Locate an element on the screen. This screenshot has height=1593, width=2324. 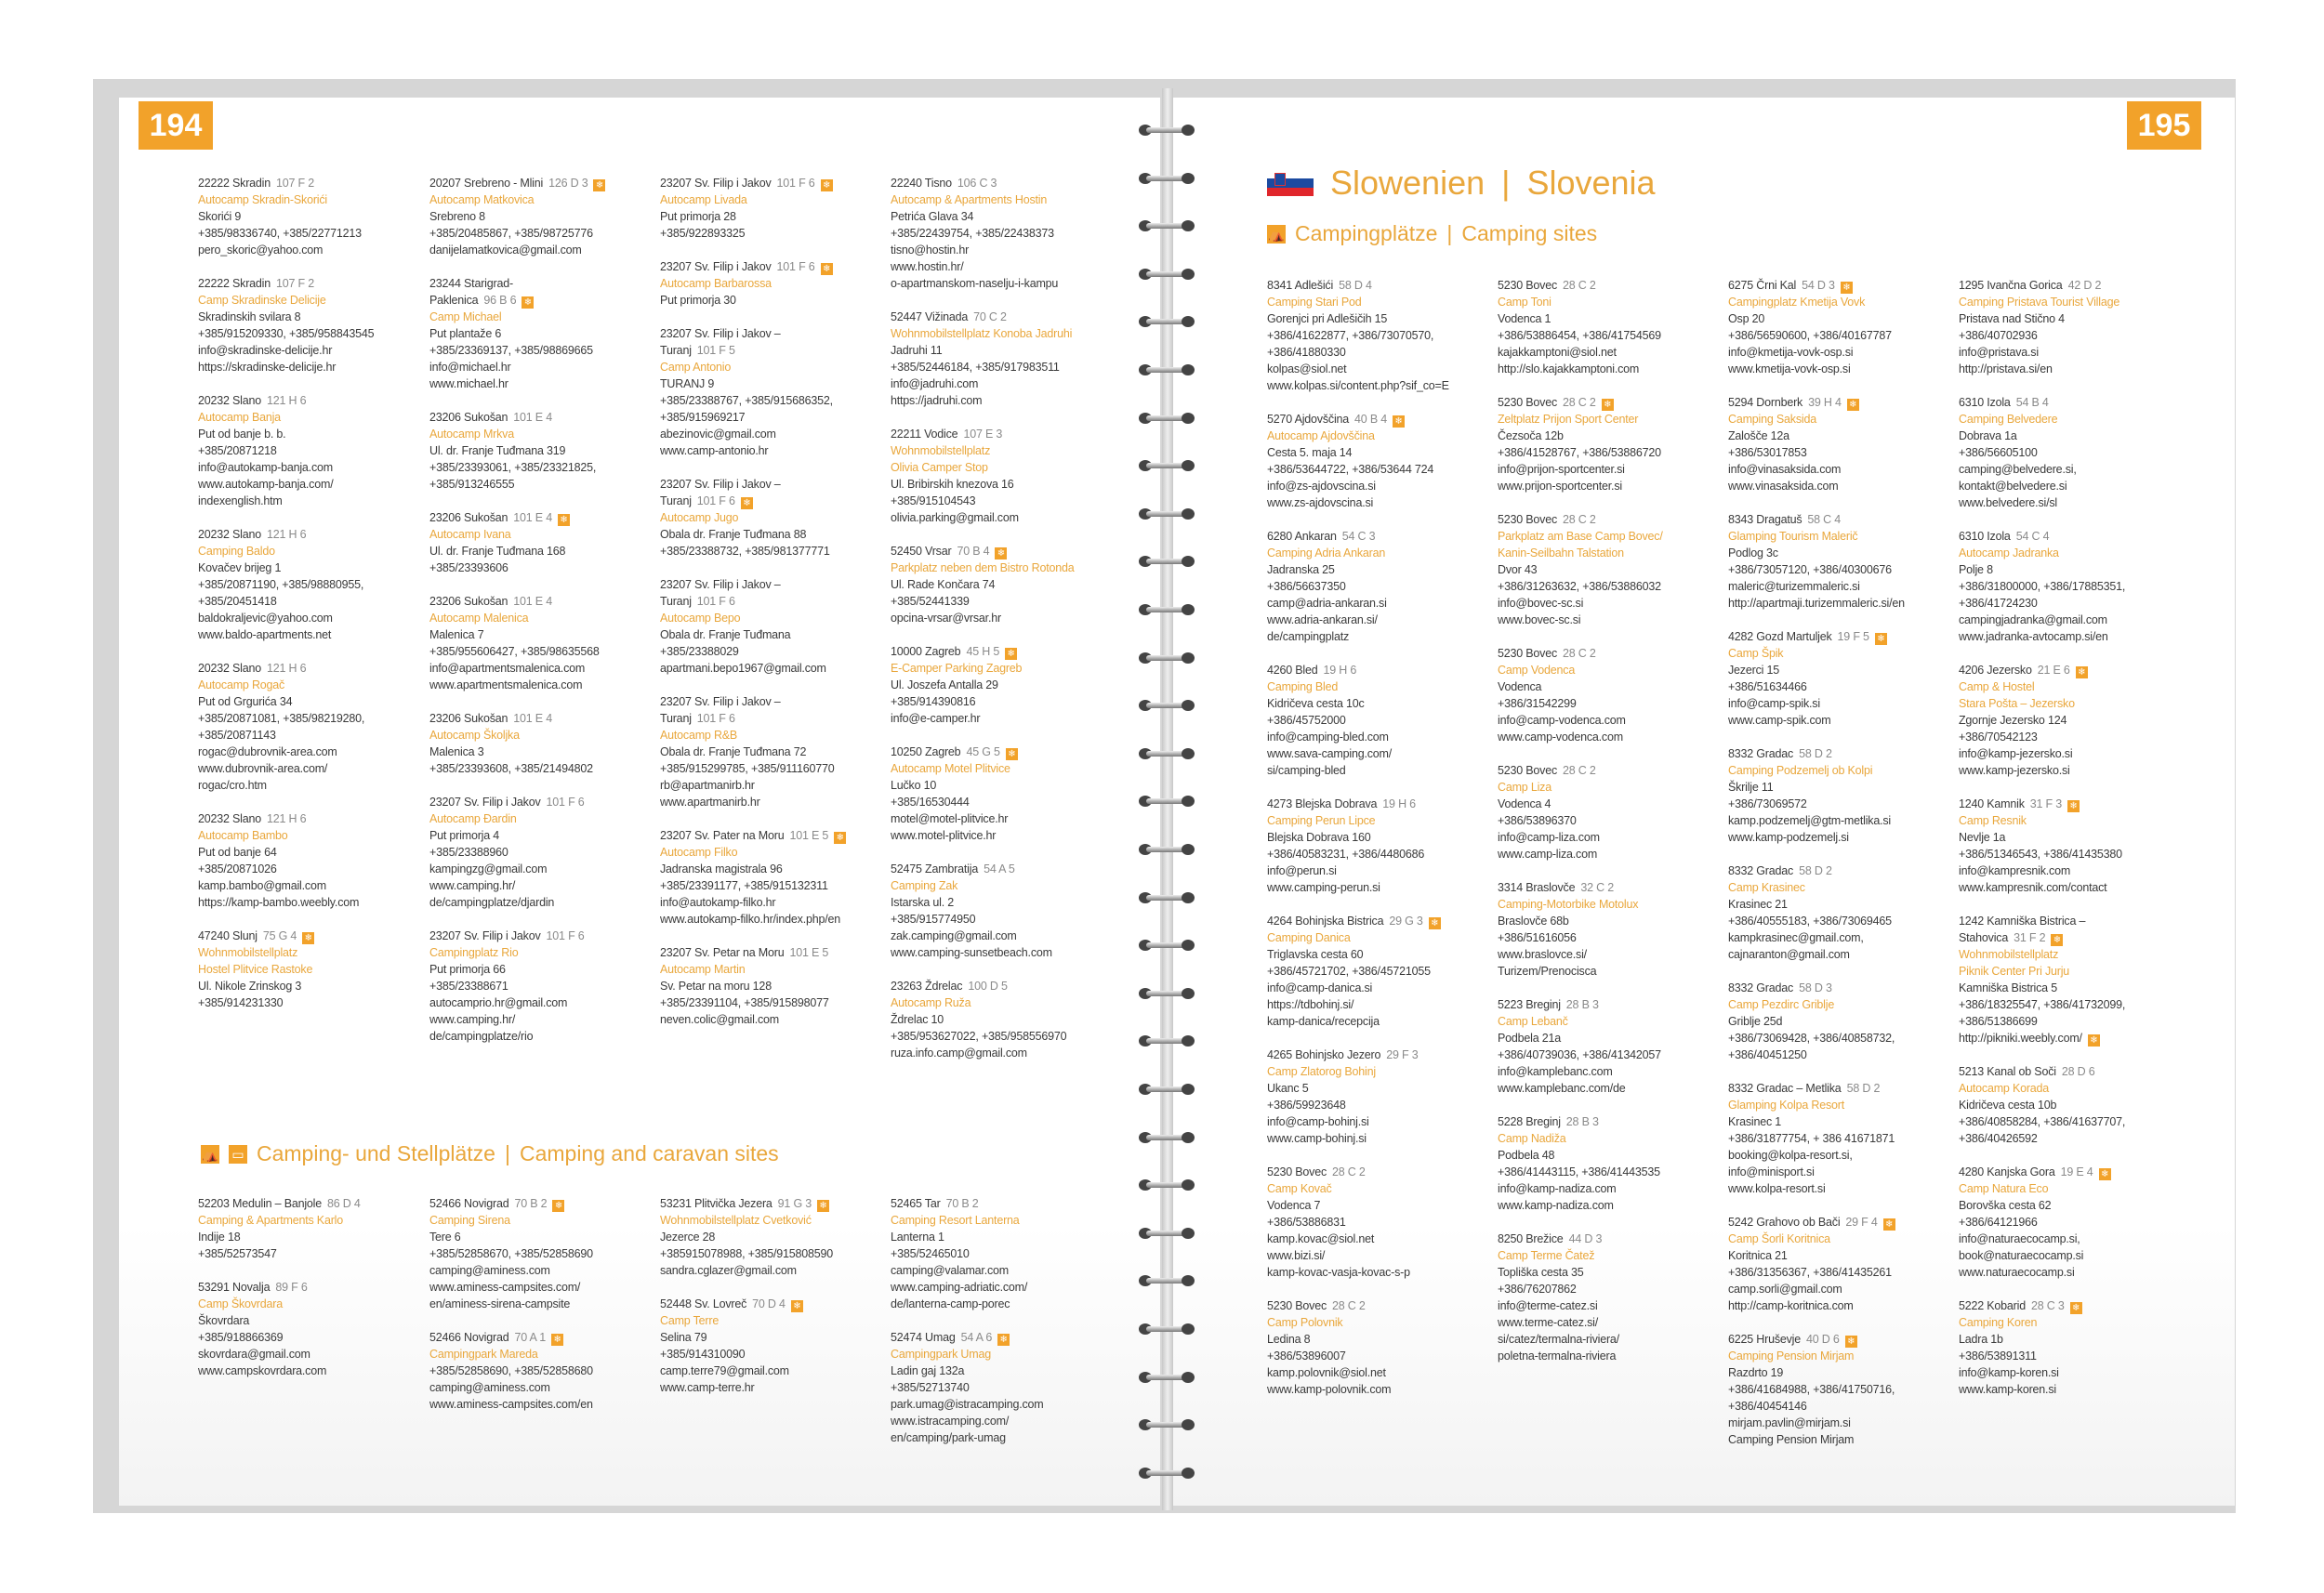
contact-link: https://tdbohinj.si/ is located at coordinates (1310, 1004).